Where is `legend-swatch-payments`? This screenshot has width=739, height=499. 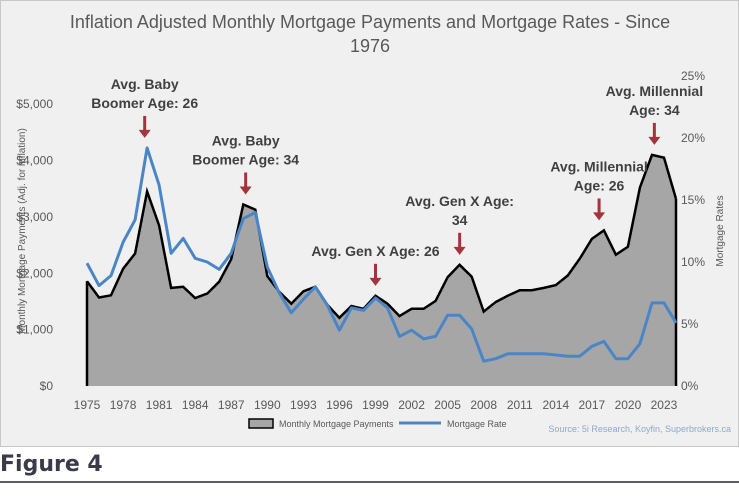
legend-swatch-payments is located at coordinates (261, 423).